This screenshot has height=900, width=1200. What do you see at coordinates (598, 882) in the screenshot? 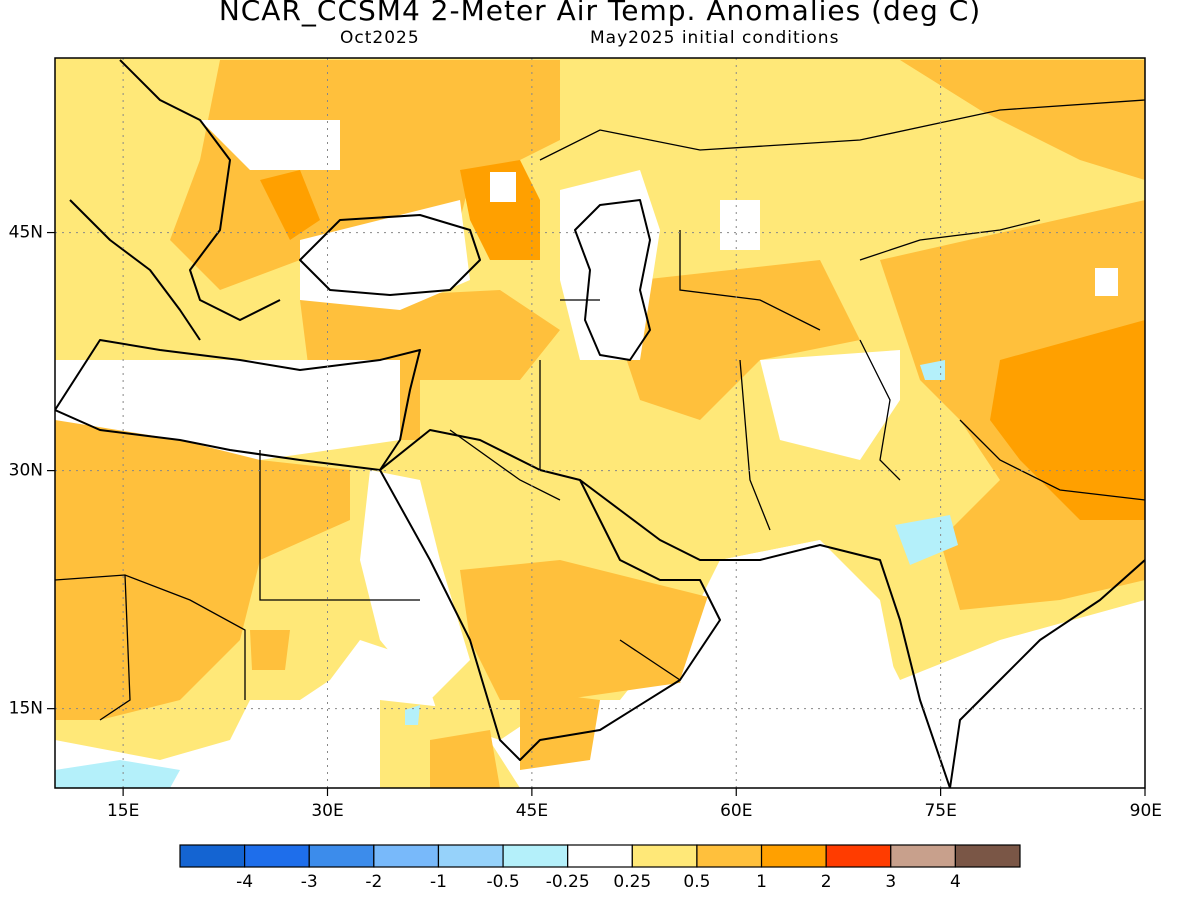
I see `colorbar-labels: -4 -3 -2 -1 -0.5 -0.25 0.25 0.5 1 2 3 4` at bounding box center [598, 882].